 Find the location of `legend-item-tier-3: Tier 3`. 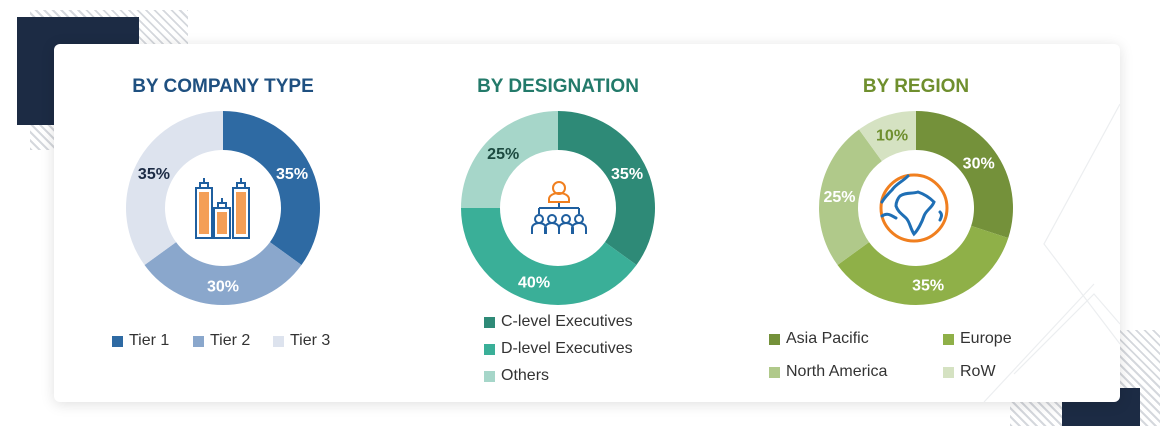

legend-item-tier-3: Tier 3 is located at coordinates (301, 341).